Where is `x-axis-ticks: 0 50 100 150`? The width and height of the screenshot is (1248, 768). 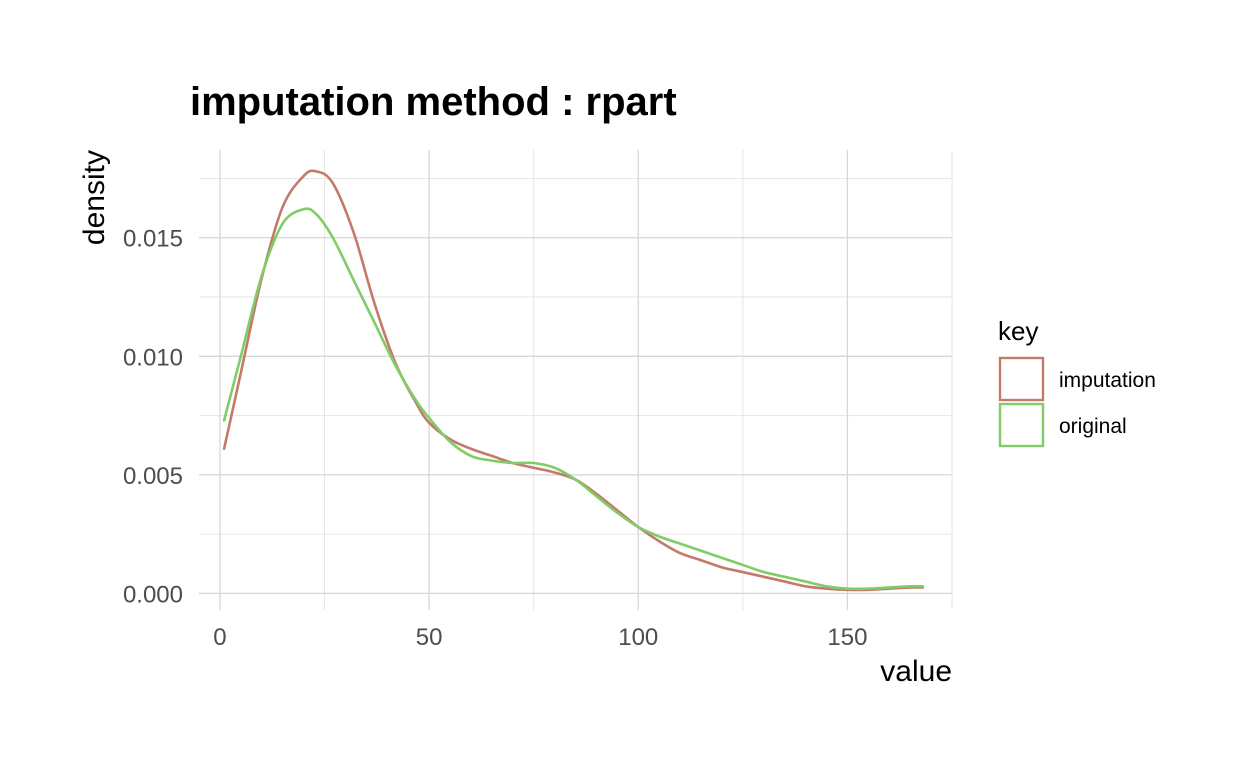 x-axis-ticks: 0 50 100 150 is located at coordinates (540, 637).